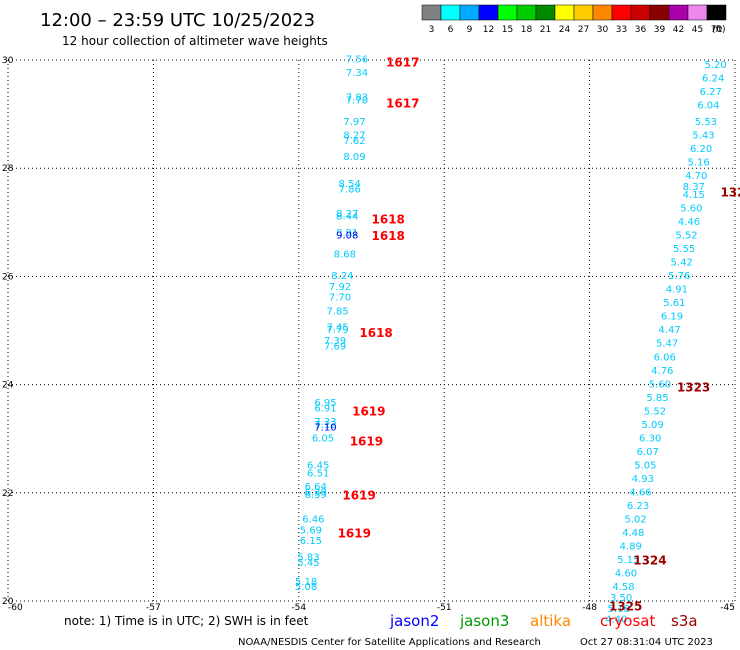 The width and height of the screenshot is (740, 650). What do you see at coordinates (335, 341) in the screenshot?
I see `wave-height-point: 7.39` at bounding box center [335, 341].